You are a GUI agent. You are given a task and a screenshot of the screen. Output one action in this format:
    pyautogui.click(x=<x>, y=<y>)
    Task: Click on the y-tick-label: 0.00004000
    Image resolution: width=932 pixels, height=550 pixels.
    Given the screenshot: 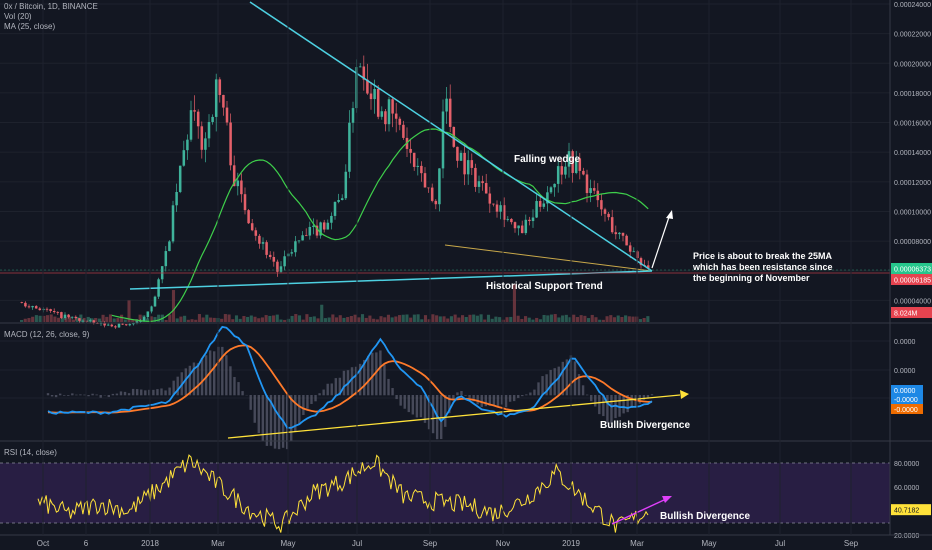 What is the action you would take?
    pyautogui.click(x=912, y=301)
    